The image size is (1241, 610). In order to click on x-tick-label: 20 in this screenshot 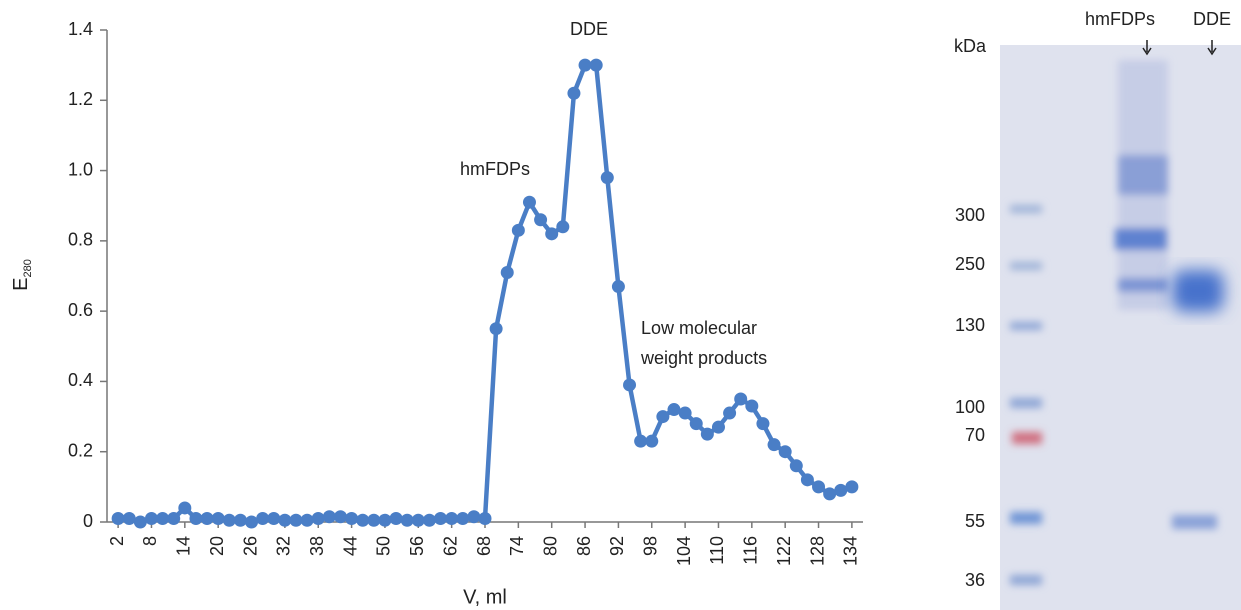, I will do `click(217, 546)`.